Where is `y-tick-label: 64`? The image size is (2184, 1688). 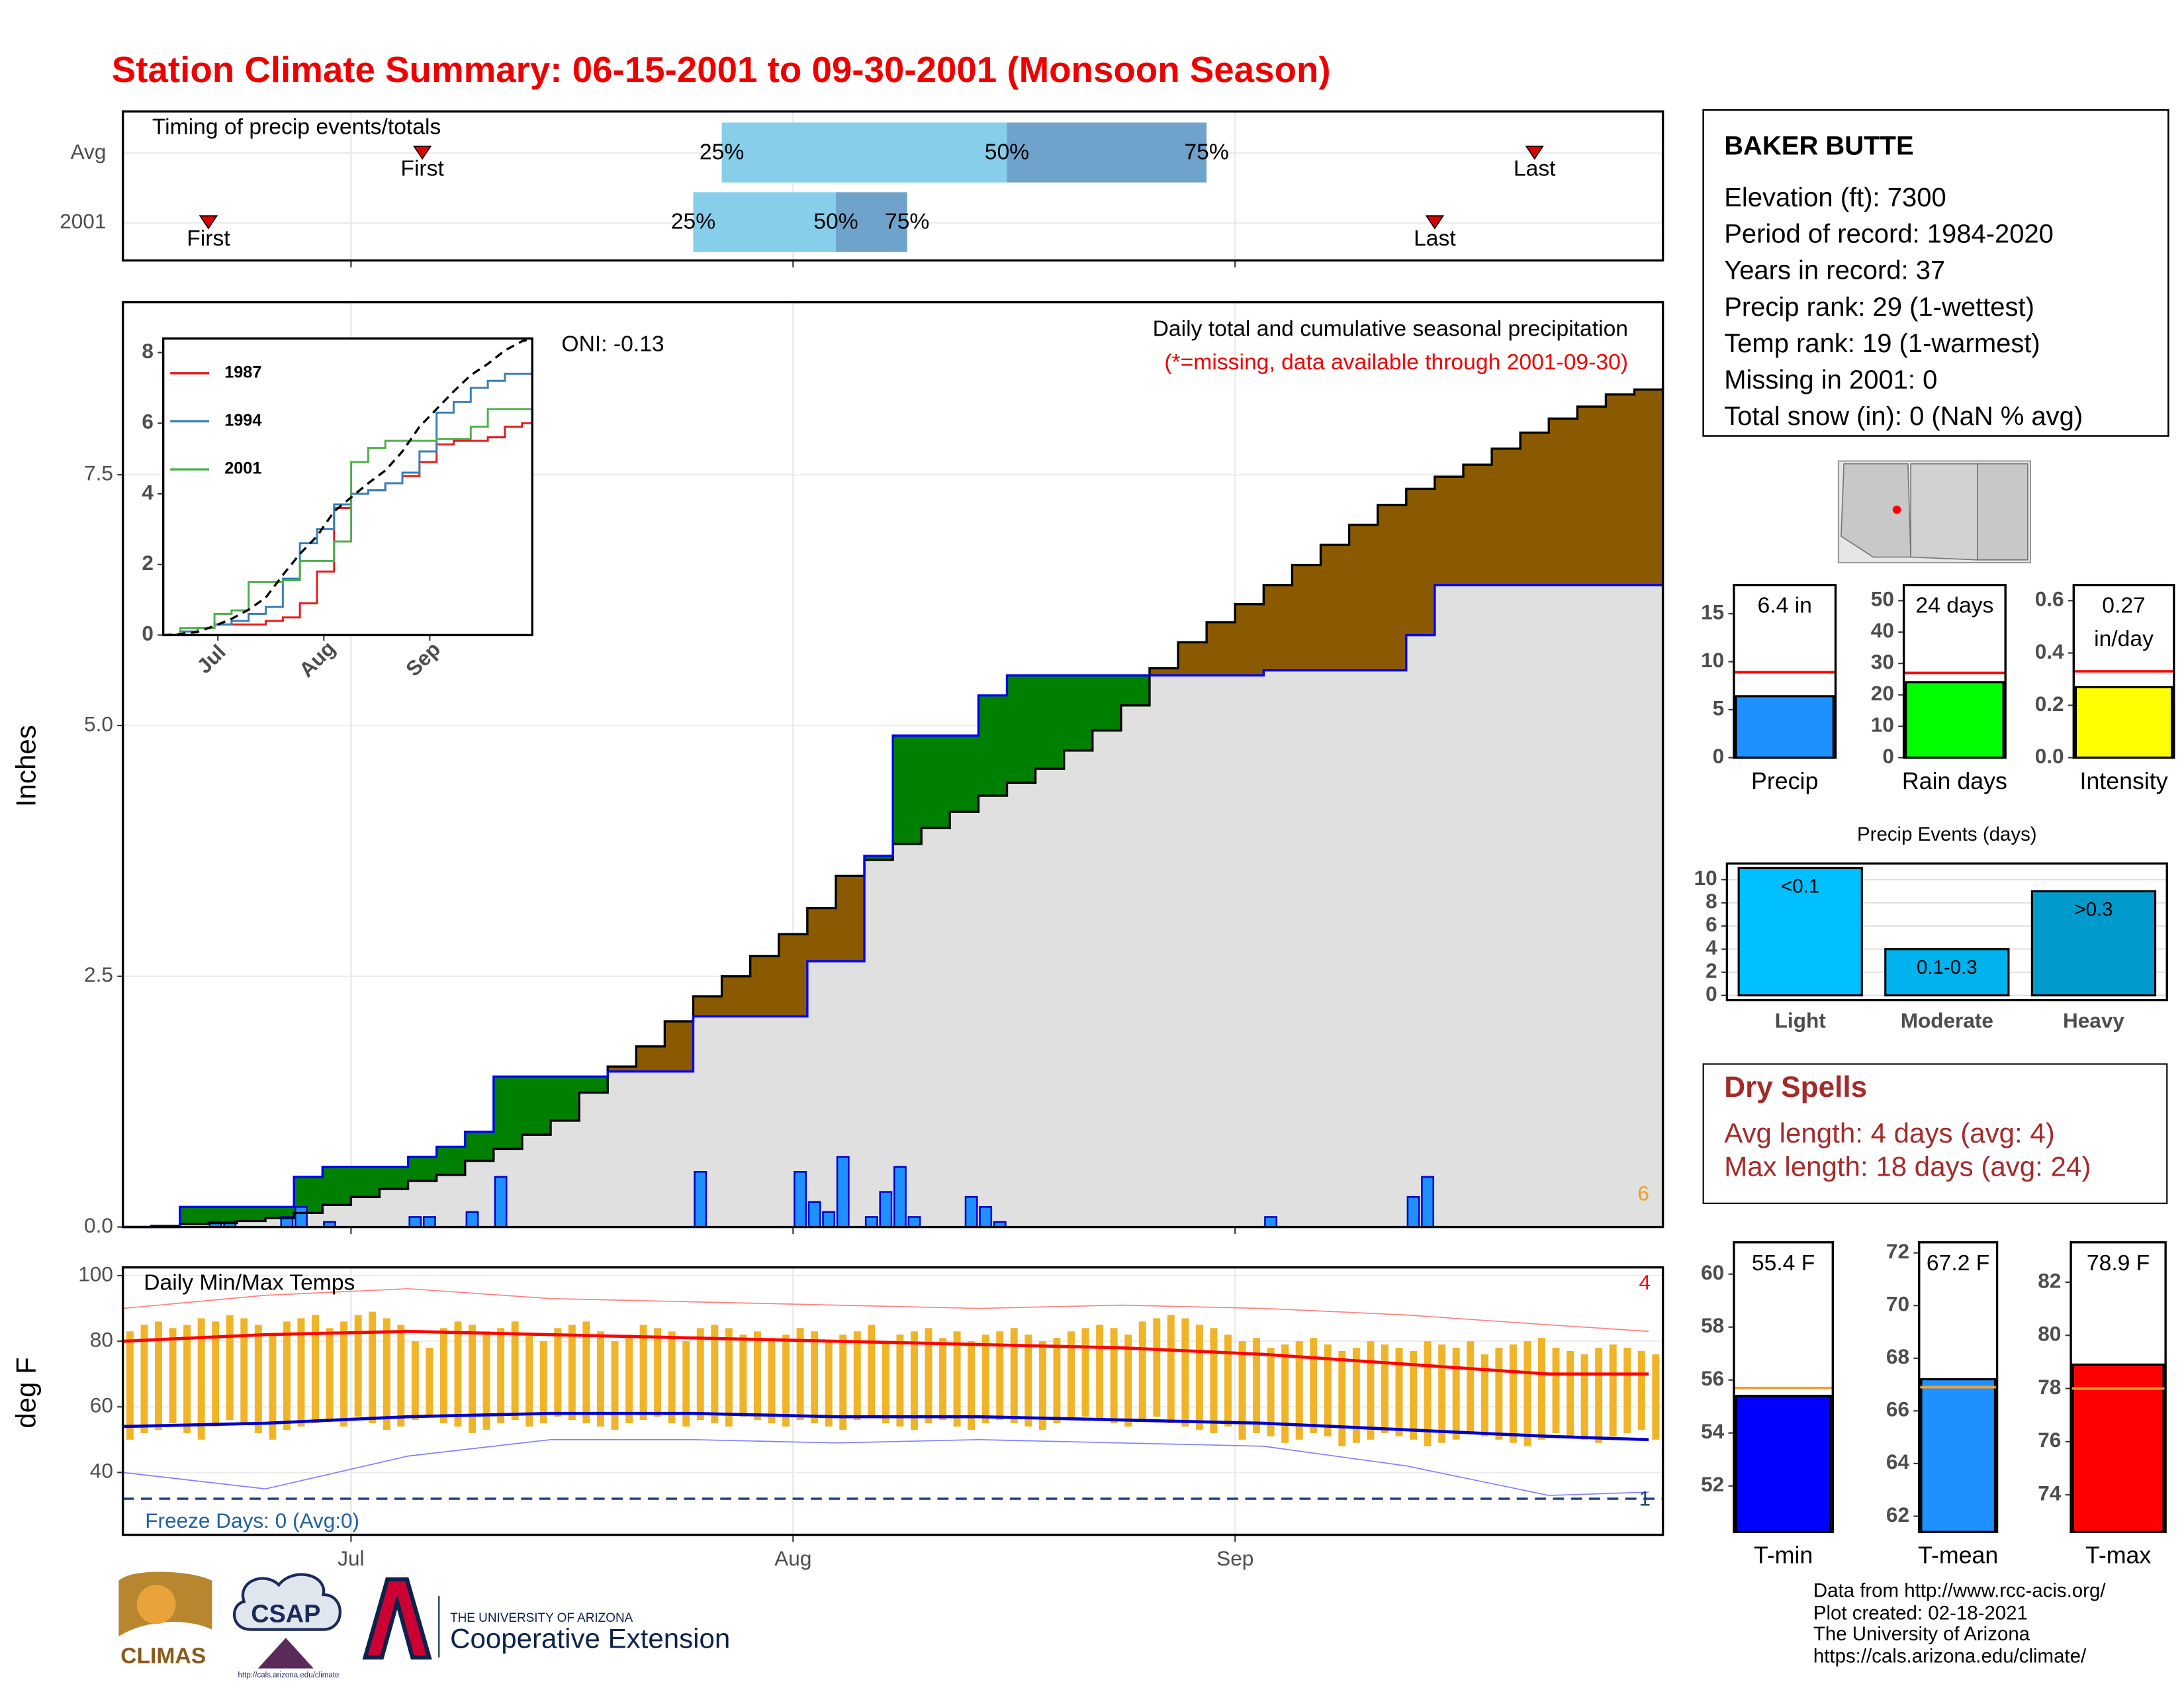
y-tick-label: 64 is located at coordinates (1898, 1462).